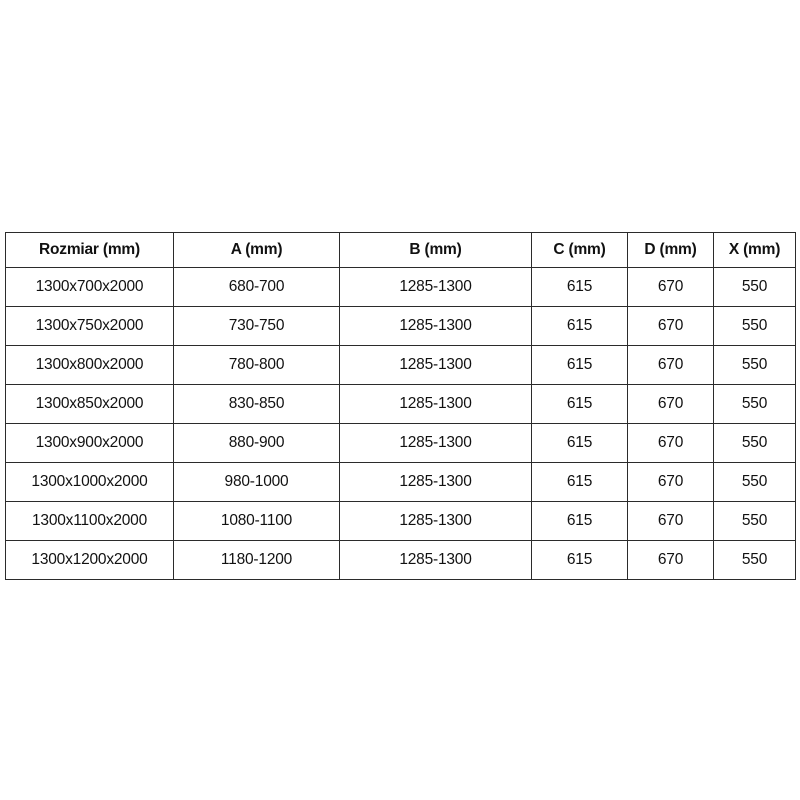 This screenshot has height=800, width=800. What do you see at coordinates (89, 443) in the screenshot?
I see `cell-rozmiar: 1300x900x2000` at bounding box center [89, 443].